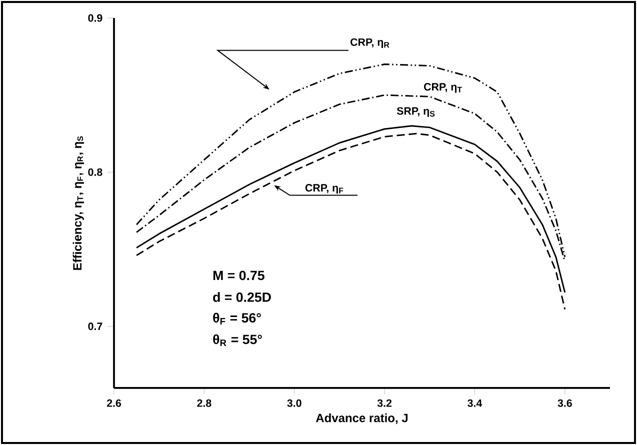 The height and width of the screenshot is (445, 637). I want to click on x-tick-label: 3.4, so click(475, 403).